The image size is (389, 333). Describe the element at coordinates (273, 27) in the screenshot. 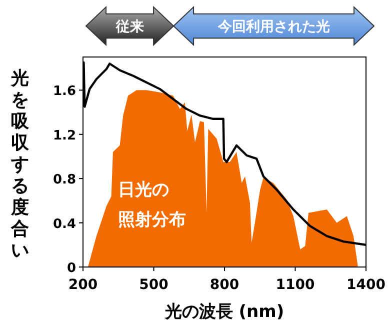

I see `text: 今回利用された光` at that location.